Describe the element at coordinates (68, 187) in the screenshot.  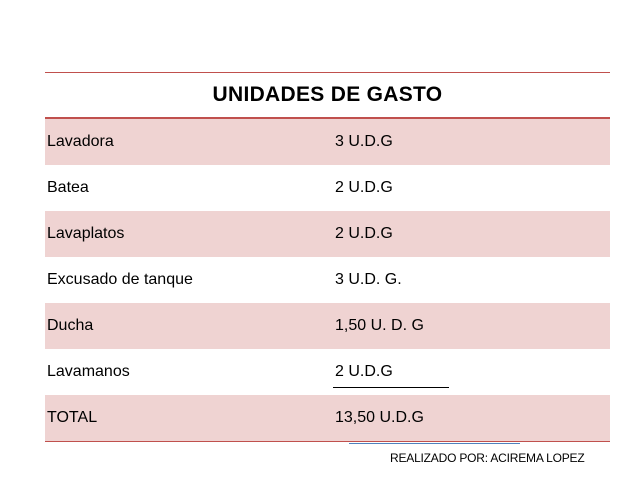
I see `row-item: Batea` at that location.